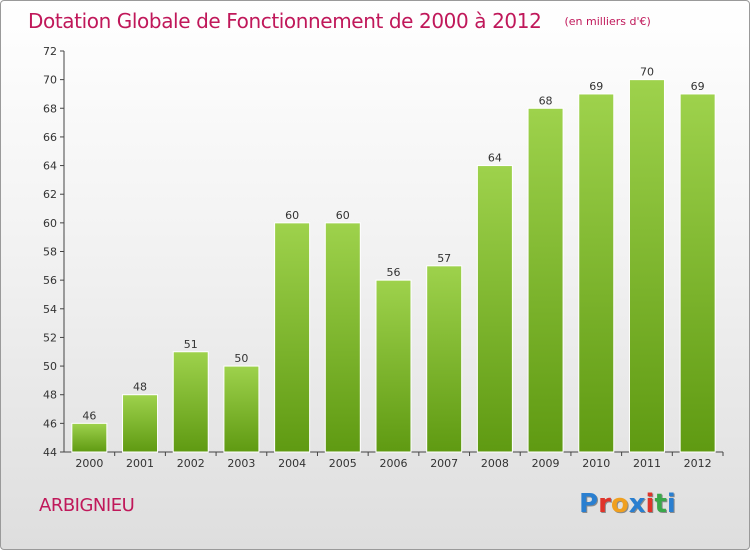 The height and width of the screenshot is (550, 750). Describe the element at coordinates (619, 504) in the screenshot. I see `logo-letter: o` at that location.